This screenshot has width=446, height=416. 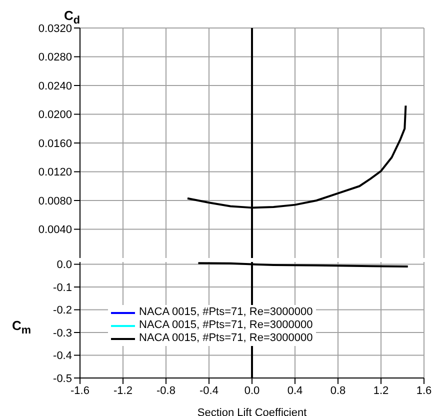 What do you see at coordinates (62, 356) in the screenshot?
I see `y-tick-label: -0.4` at bounding box center [62, 356].